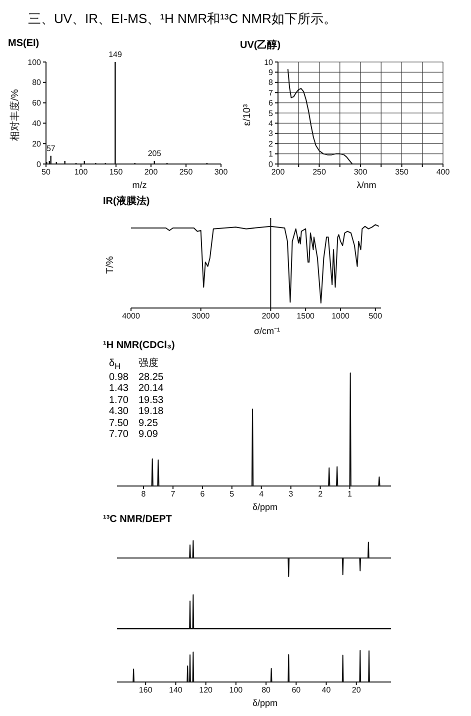 The width and height of the screenshot is (471, 716). What do you see at coordinates (37, 123) in the screenshot?
I see `y-tick-label: 40` at bounding box center [37, 123].